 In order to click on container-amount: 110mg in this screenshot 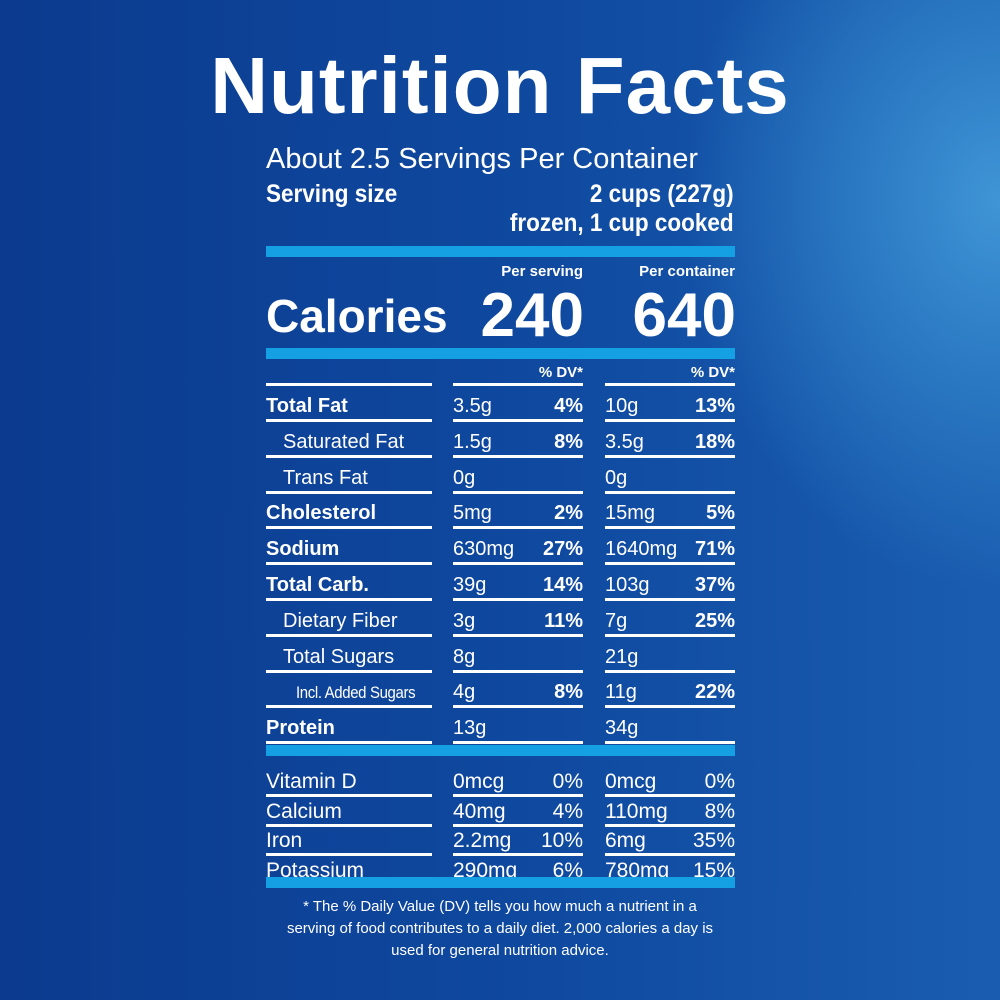, I will do `click(636, 811)`.